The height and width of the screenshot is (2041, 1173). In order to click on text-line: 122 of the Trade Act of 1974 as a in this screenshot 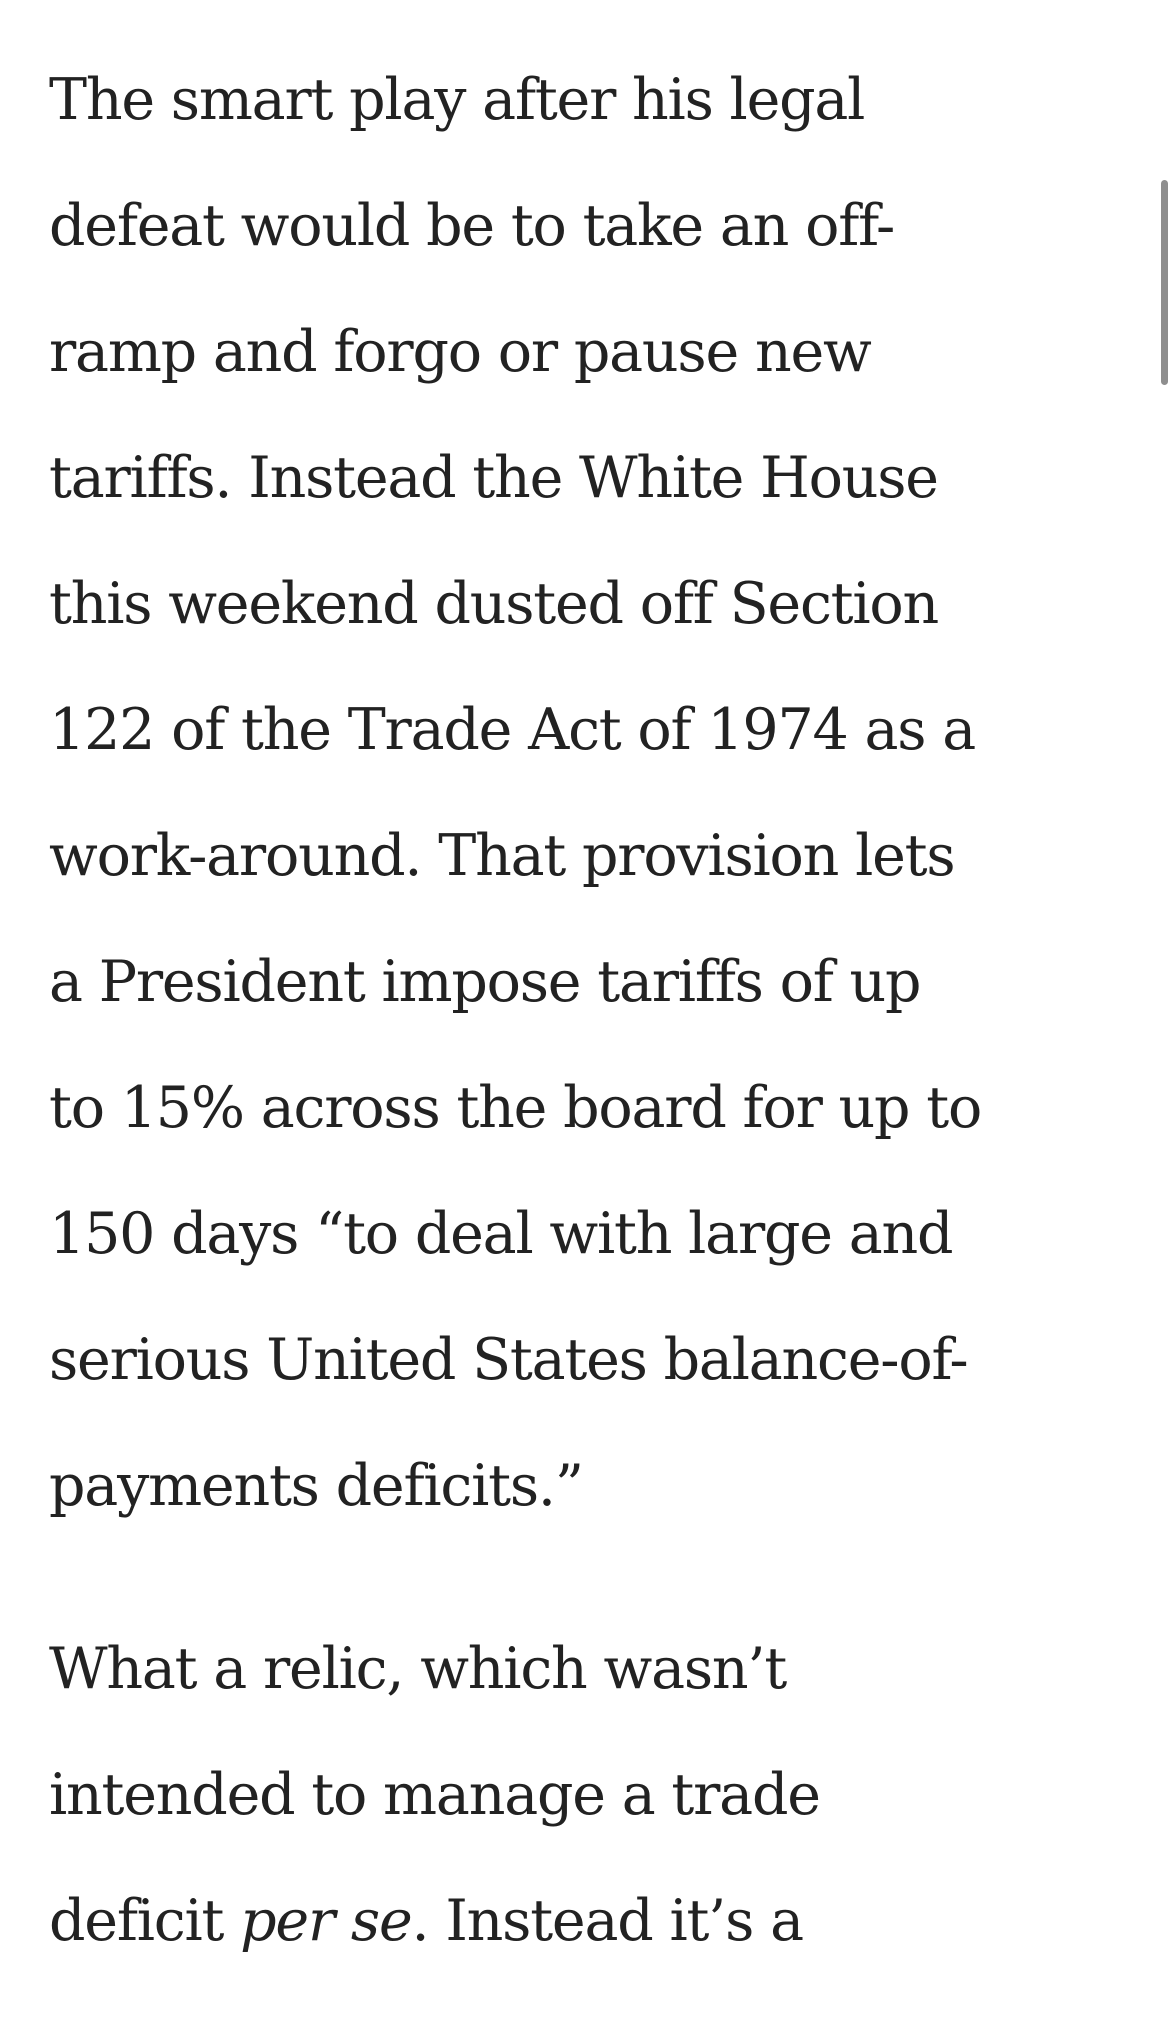, I will do `click(604, 730)`.